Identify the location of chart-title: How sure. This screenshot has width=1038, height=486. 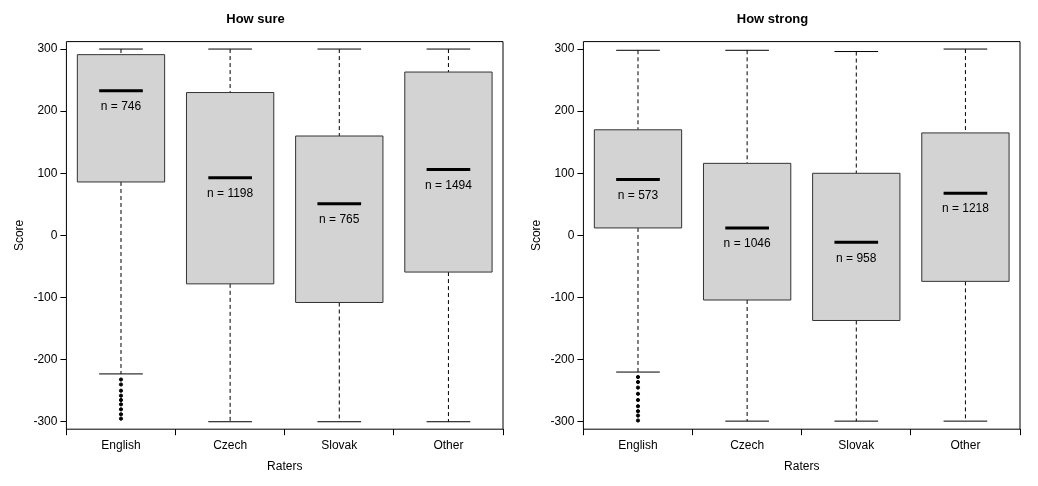
(255, 19).